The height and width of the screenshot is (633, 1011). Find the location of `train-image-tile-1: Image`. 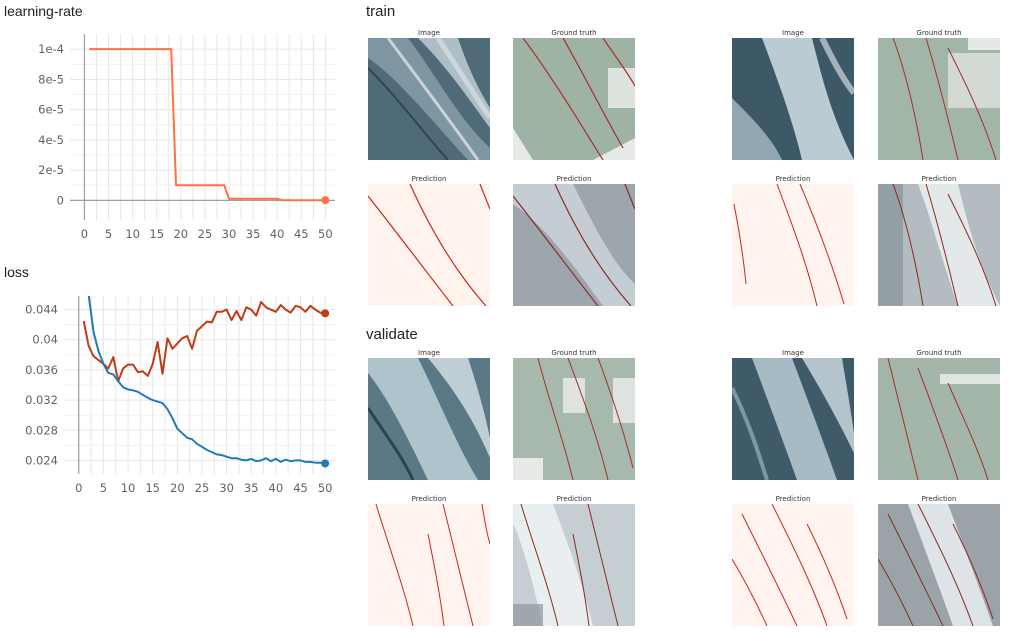

train-image-tile-1: Image is located at coordinates (429, 94).